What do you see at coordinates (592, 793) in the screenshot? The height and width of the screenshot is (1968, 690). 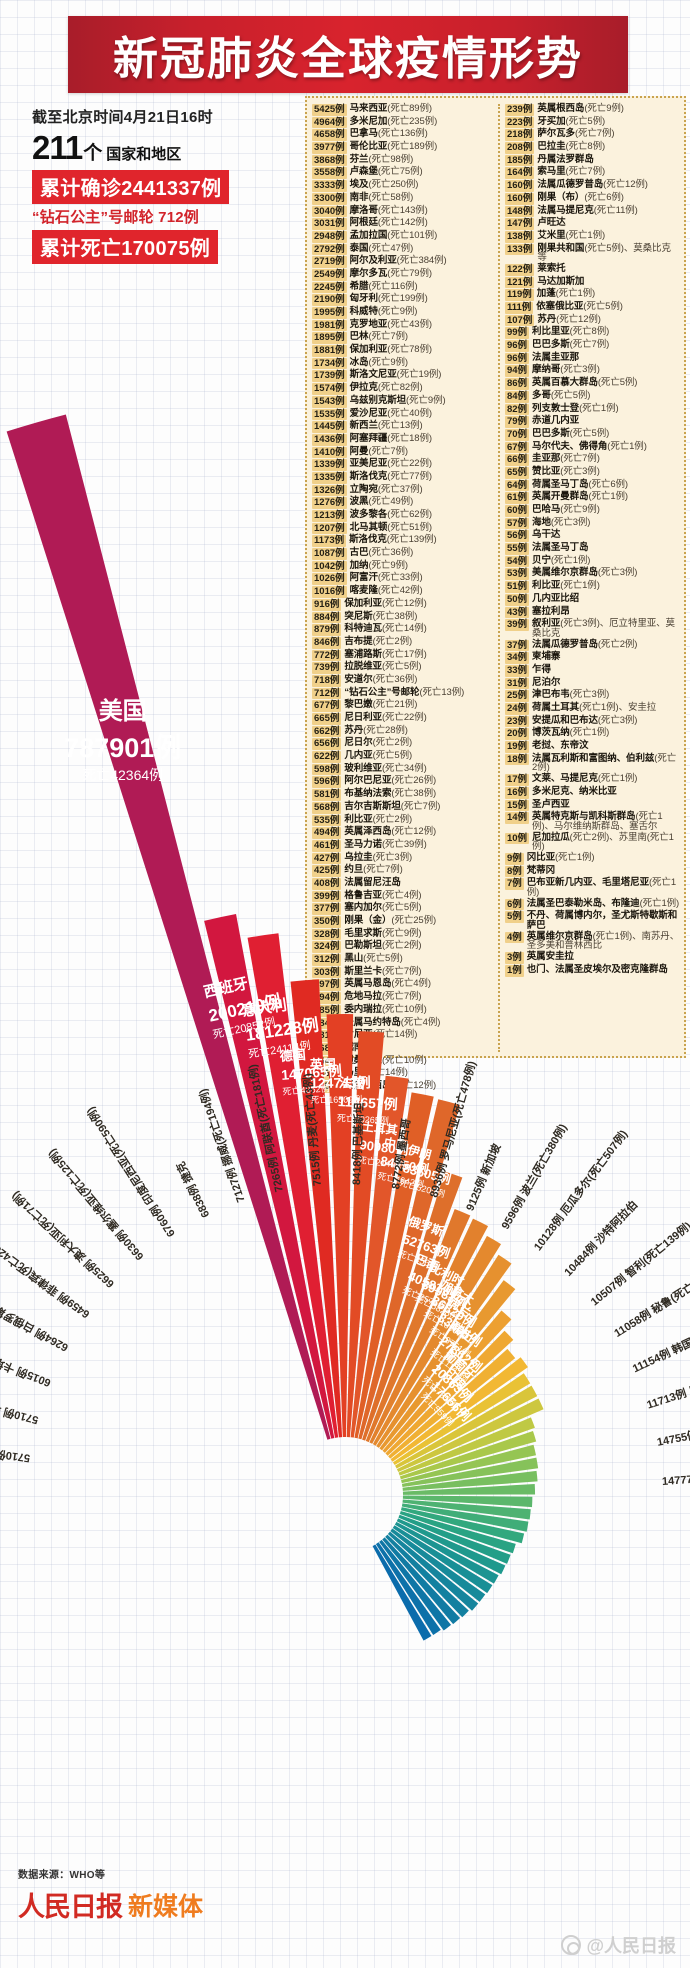 I see `list-item: 16例 多米尼克、纳米比亚` at bounding box center [592, 793].